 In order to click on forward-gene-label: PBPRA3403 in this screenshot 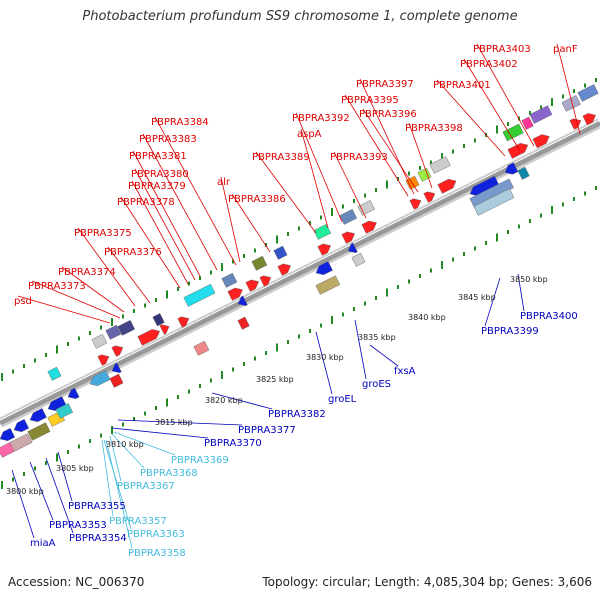, I will do `click(502, 49)`.